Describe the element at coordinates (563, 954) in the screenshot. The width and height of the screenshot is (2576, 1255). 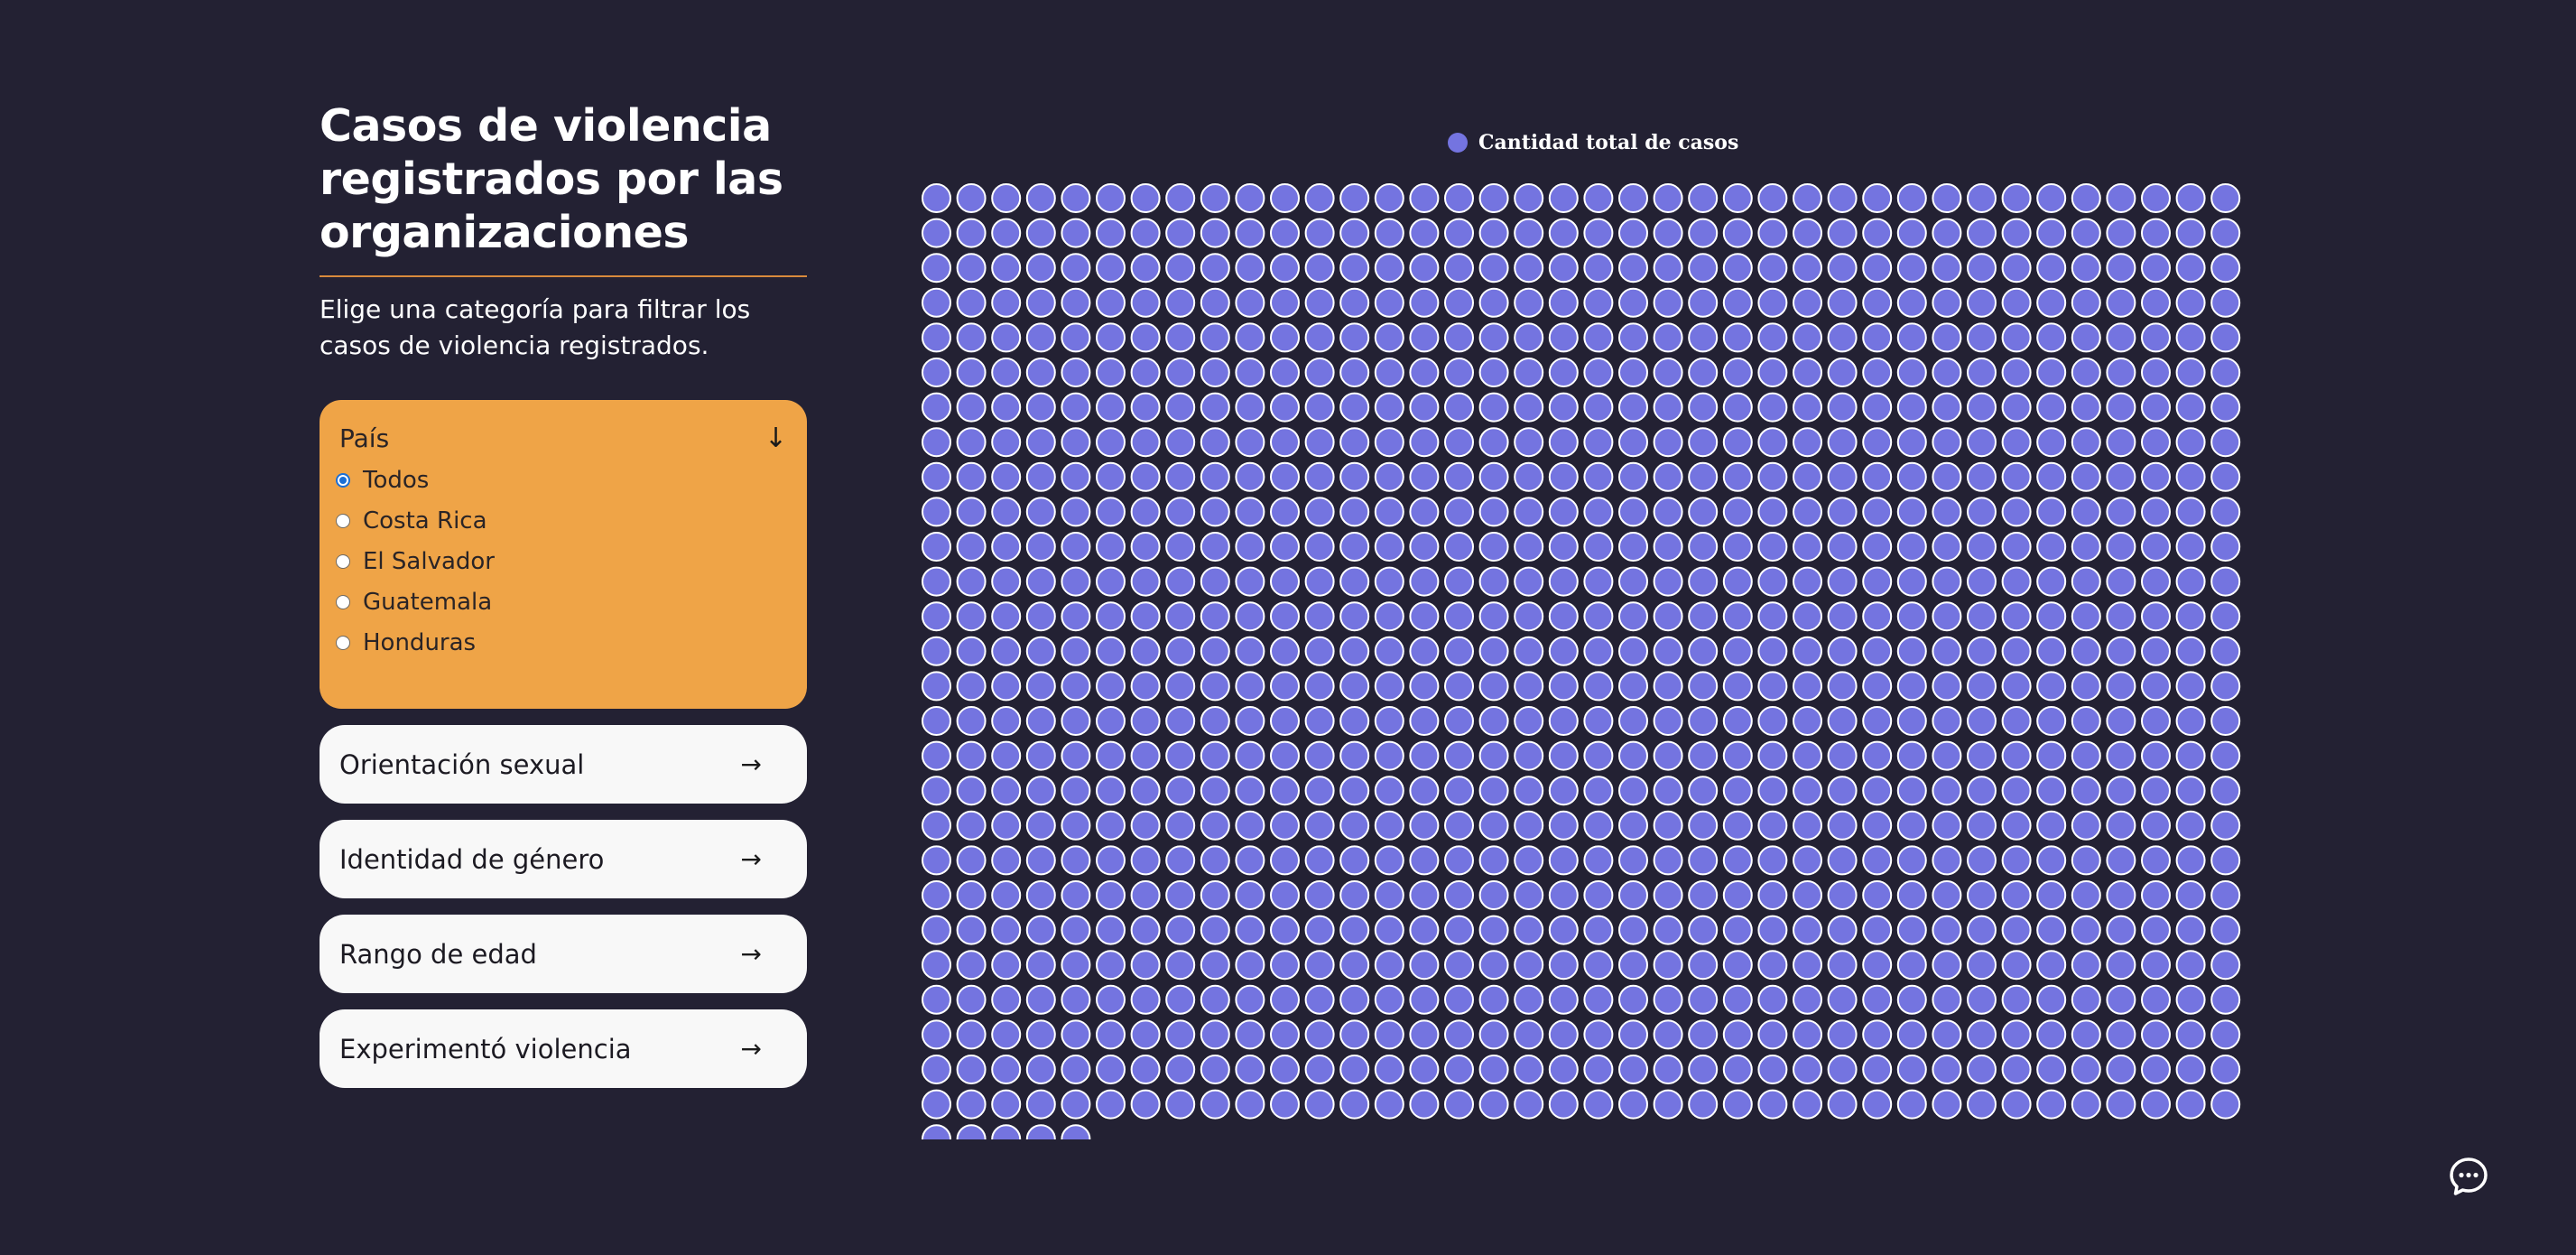
I see `filter-card: Rango de edad →` at that location.